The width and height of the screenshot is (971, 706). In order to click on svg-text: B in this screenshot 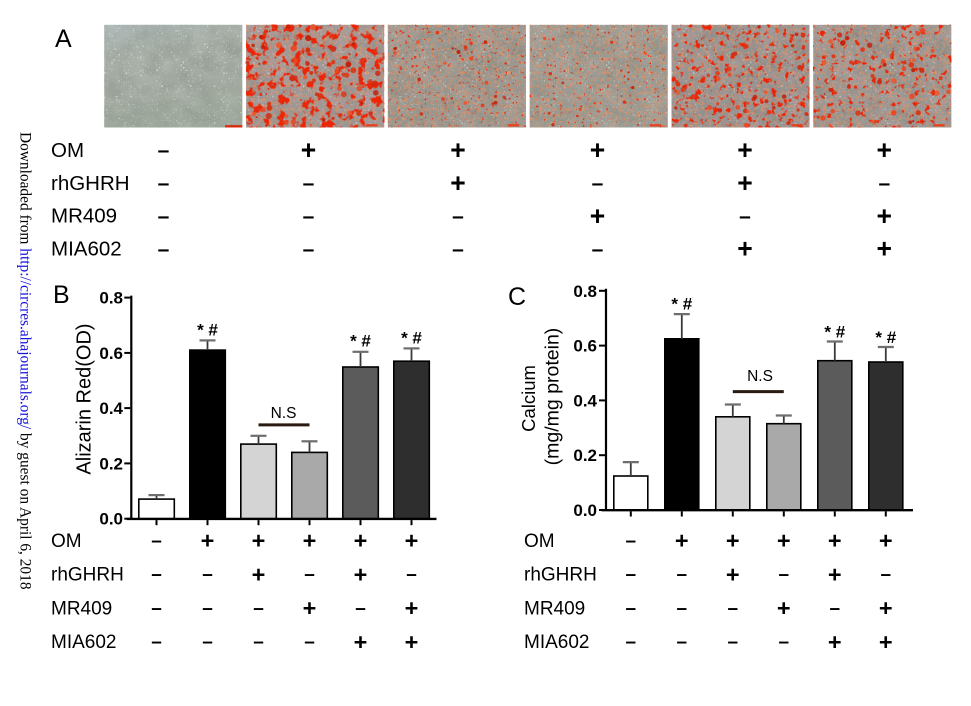, I will do `click(61, 295)`.